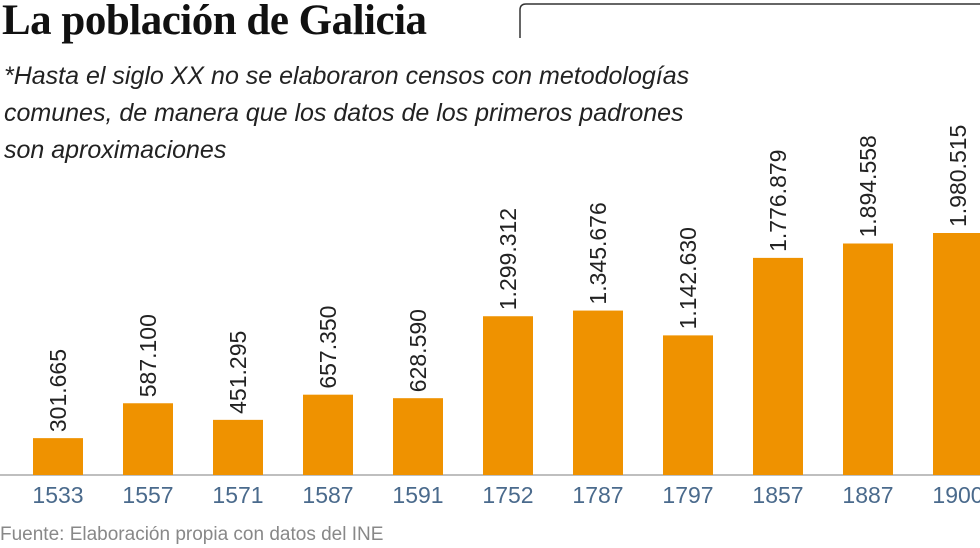 The width and height of the screenshot is (980, 548). I want to click on value-label: 628.590, so click(418, 350).